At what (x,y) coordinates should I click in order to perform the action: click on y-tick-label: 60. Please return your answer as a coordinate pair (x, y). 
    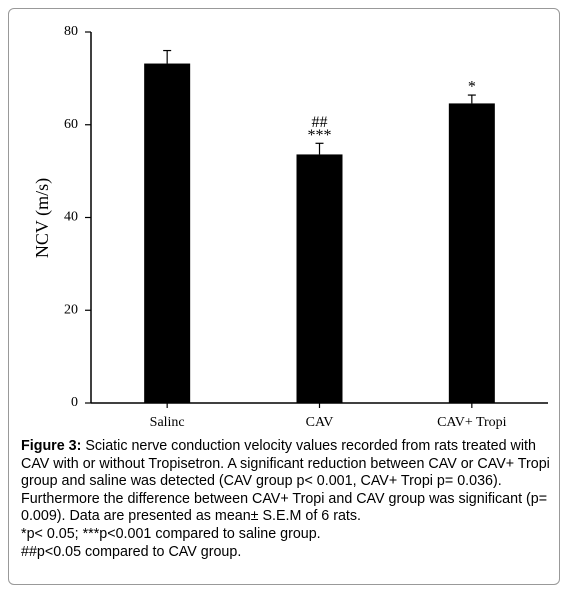
    Looking at the image, I should click on (71, 124).